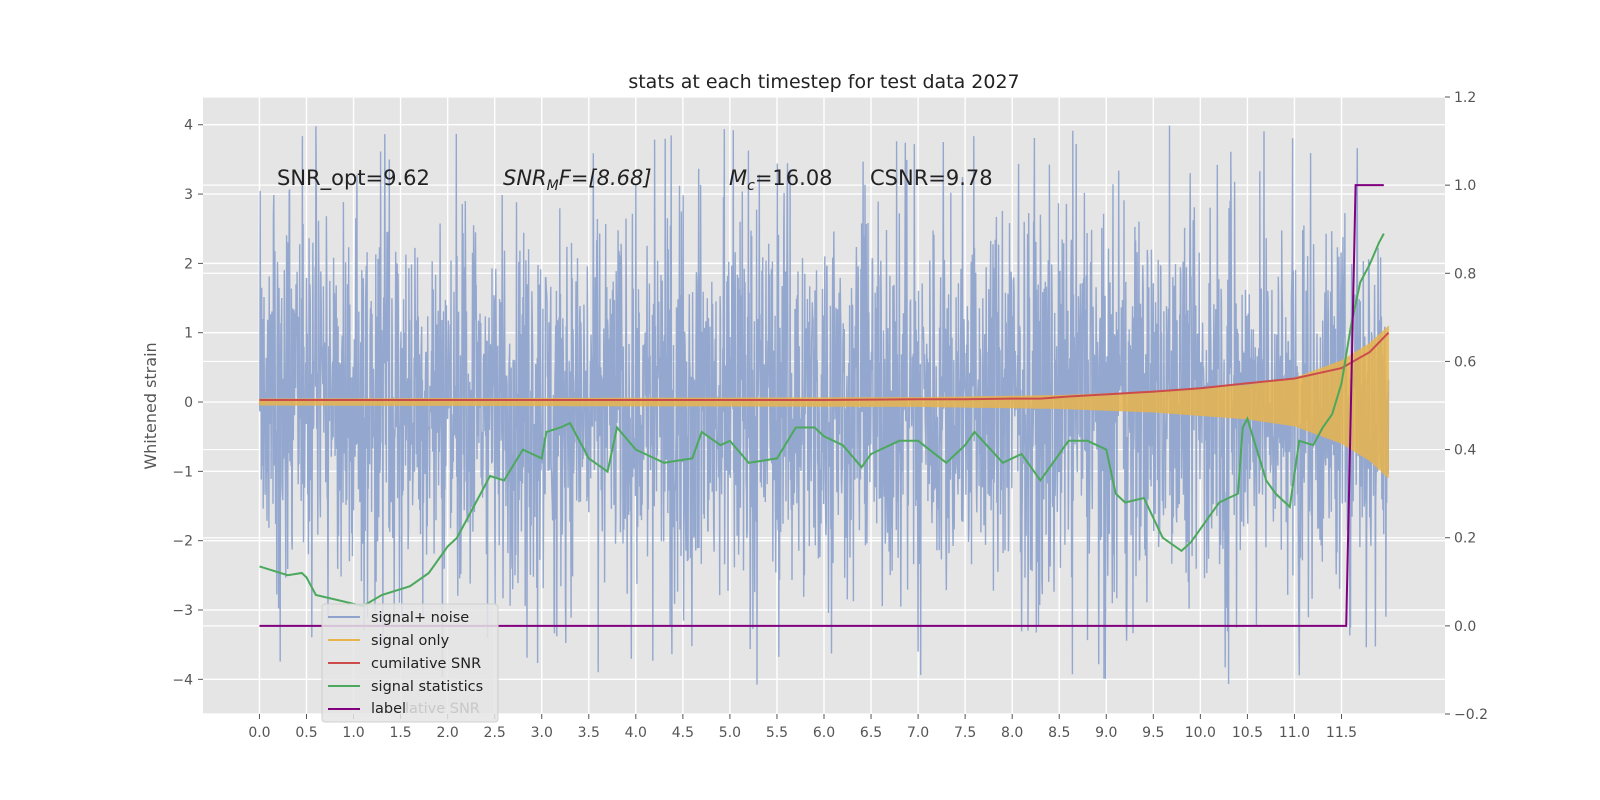 The width and height of the screenshot is (1600, 800). I want to click on x-tick-label: 8.0, so click(1012, 733).